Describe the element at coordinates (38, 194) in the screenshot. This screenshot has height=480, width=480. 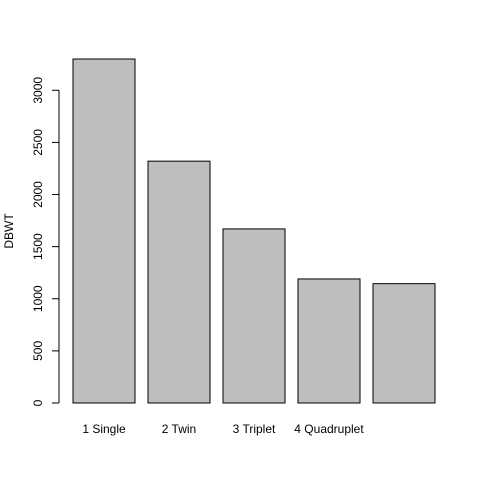
I see `y-tick-label: 2000` at that location.